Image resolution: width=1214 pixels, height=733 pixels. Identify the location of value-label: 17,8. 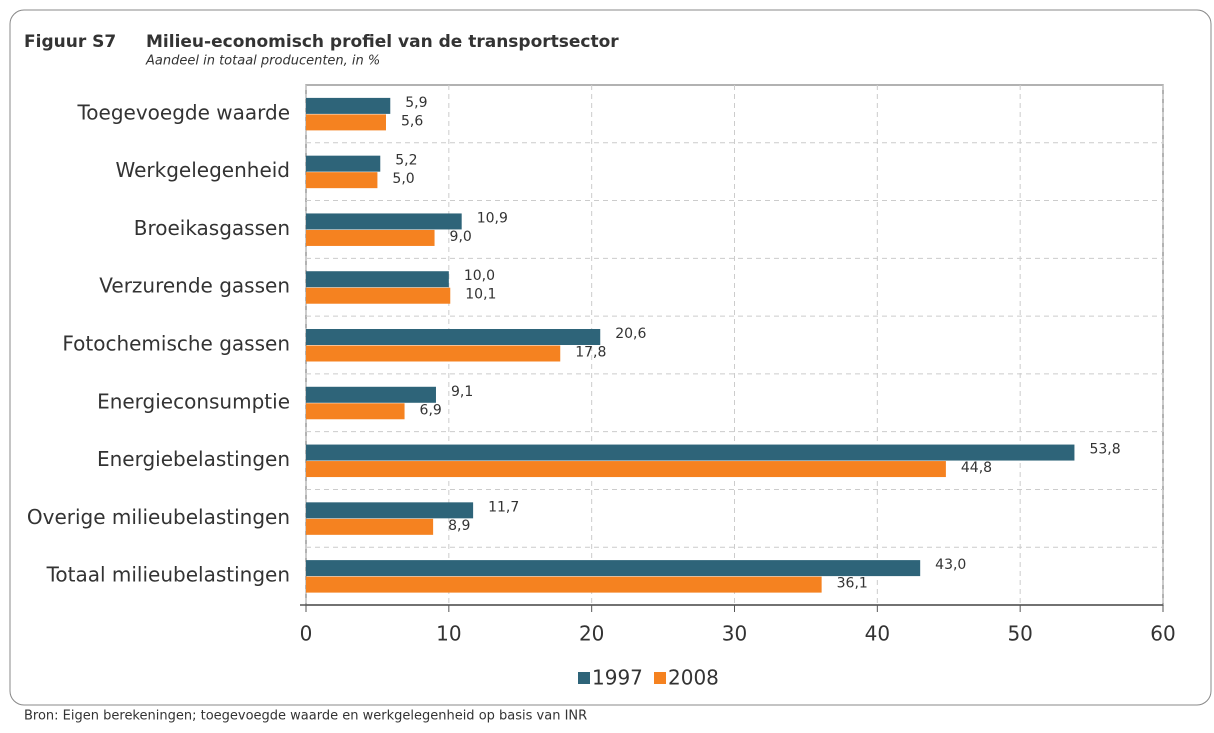
(590, 353).